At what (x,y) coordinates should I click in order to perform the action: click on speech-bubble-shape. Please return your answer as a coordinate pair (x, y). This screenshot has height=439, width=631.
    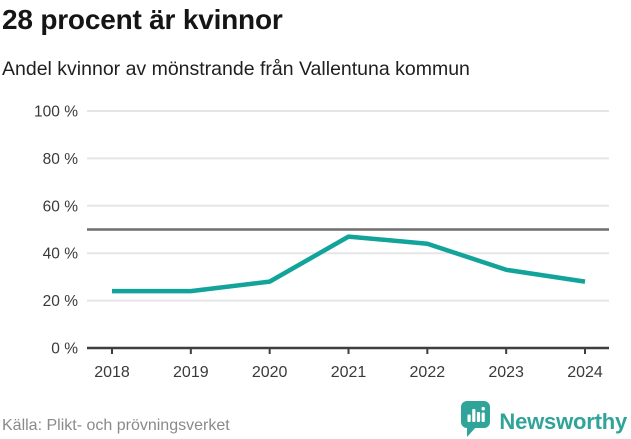
    Looking at the image, I should click on (476, 419).